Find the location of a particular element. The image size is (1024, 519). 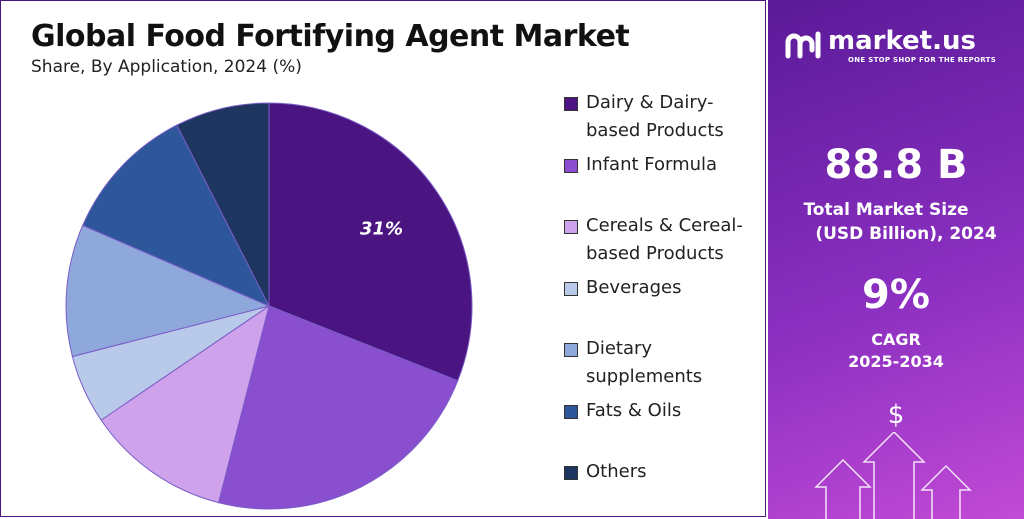

chart-subtitle: Share, By Application, 2024 (%) is located at coordinates (166, 67).